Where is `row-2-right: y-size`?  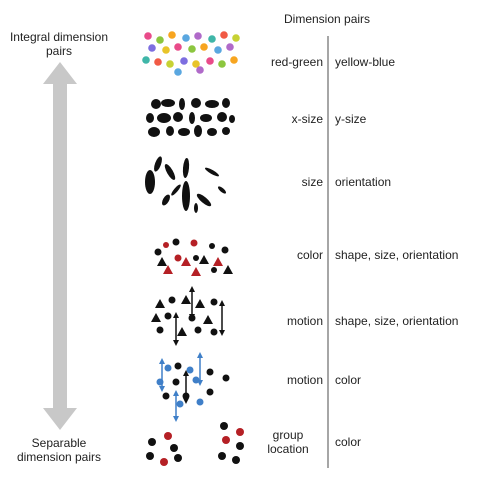
row-2-right: y-size is located at coordinates (351, 119).